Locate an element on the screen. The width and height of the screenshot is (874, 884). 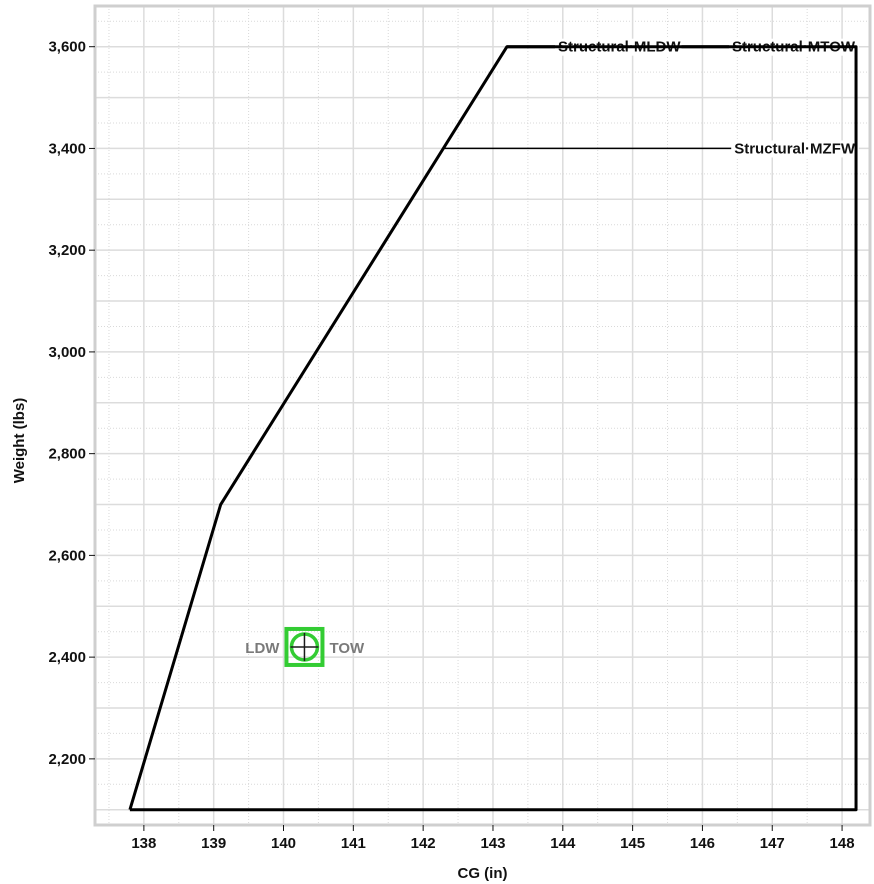
limit-label: Structural·MZFW is located at coordinates (795, 148).